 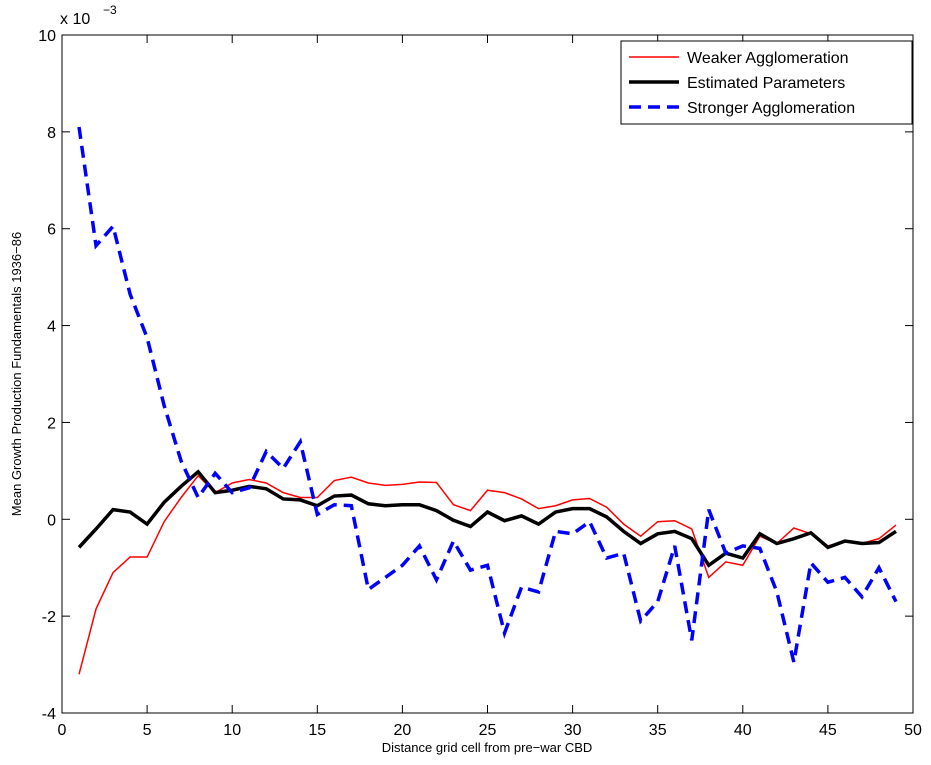 I want to click on y-scale-exponent: −3, so click(x=110, y=10).